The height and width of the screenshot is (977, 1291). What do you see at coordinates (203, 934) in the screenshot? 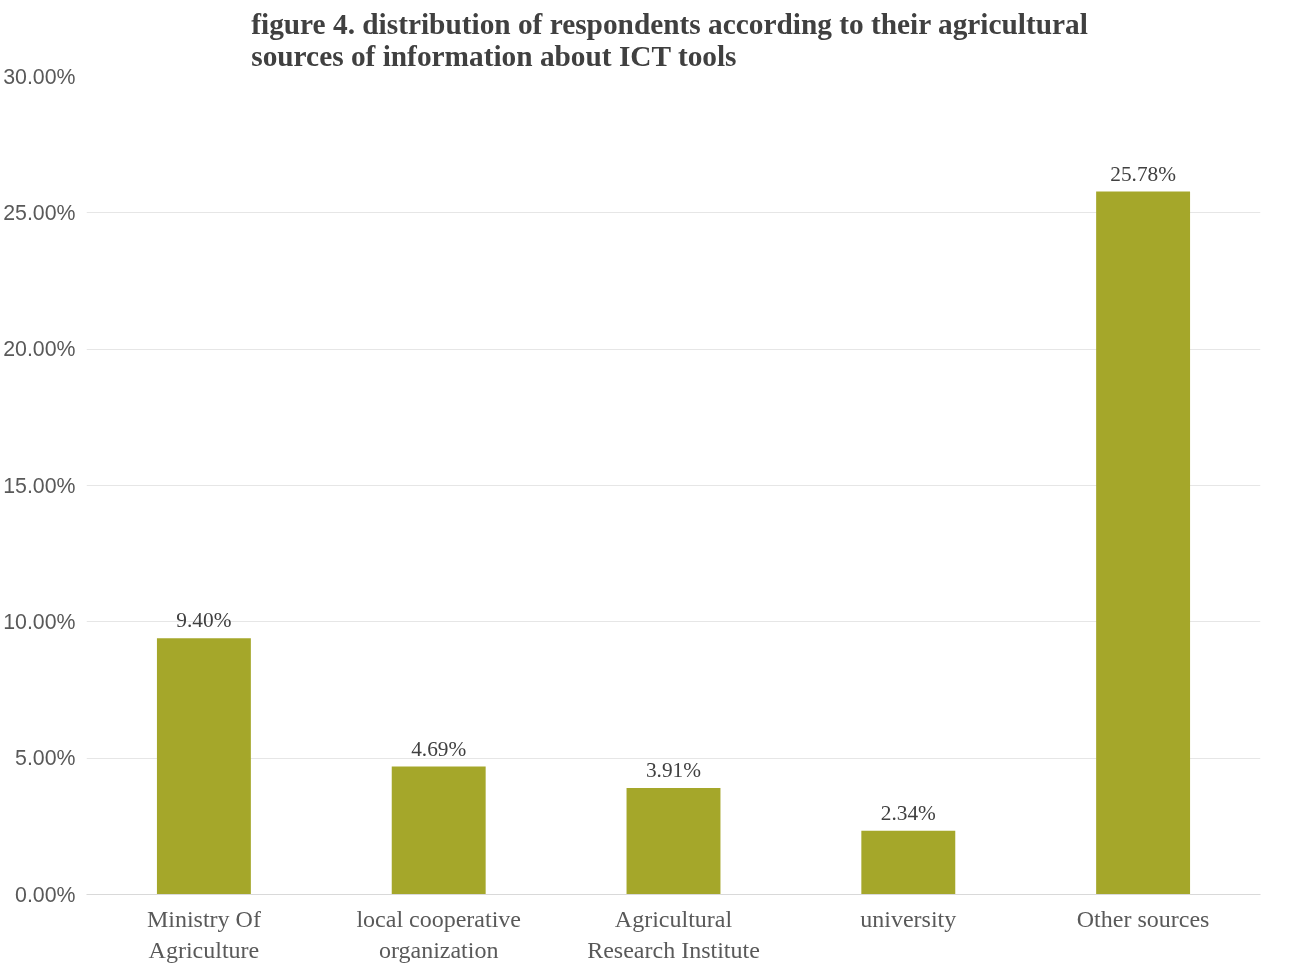
I see `x-tick-label: Ministry Of Agriculture` at bounding box center [203, 934].